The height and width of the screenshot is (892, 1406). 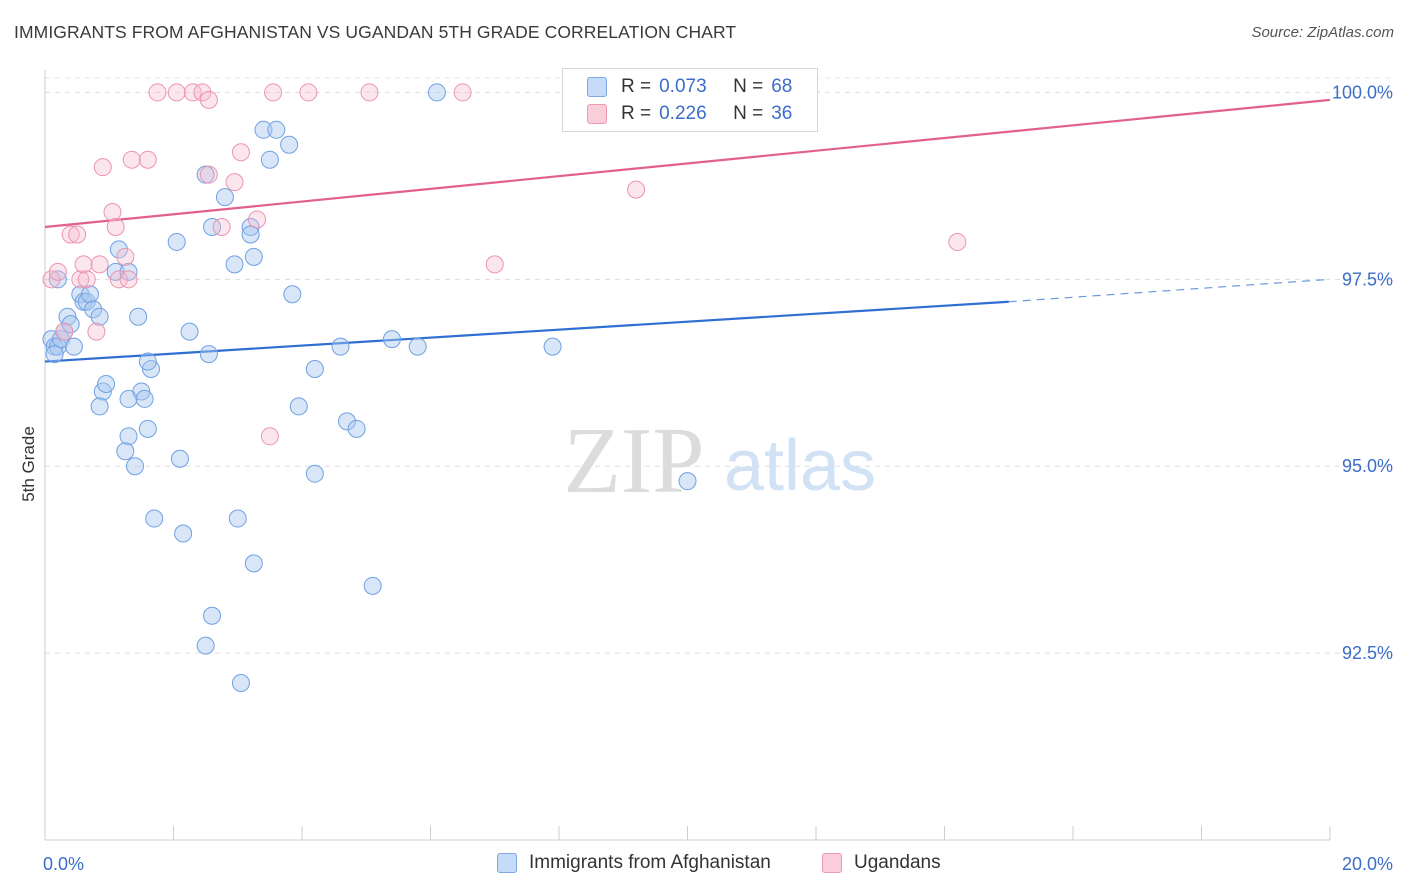 What do you see at coordinates (800, 466) in the screenshot?
I see `watermark-atlas: atlas` at bounding box center [800, 466].